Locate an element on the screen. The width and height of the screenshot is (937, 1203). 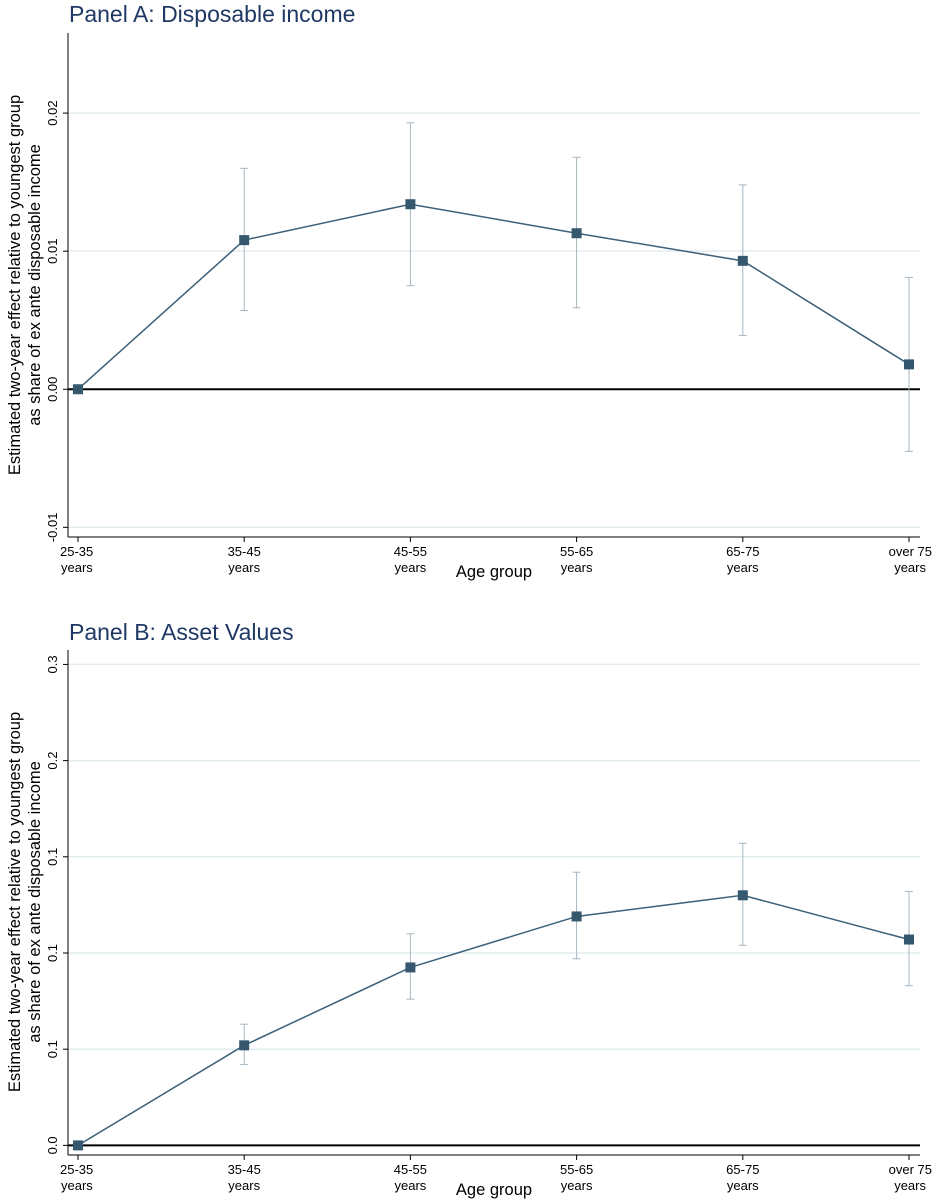
y-tick-label: 0.2 is located at coordinates (52, 761).